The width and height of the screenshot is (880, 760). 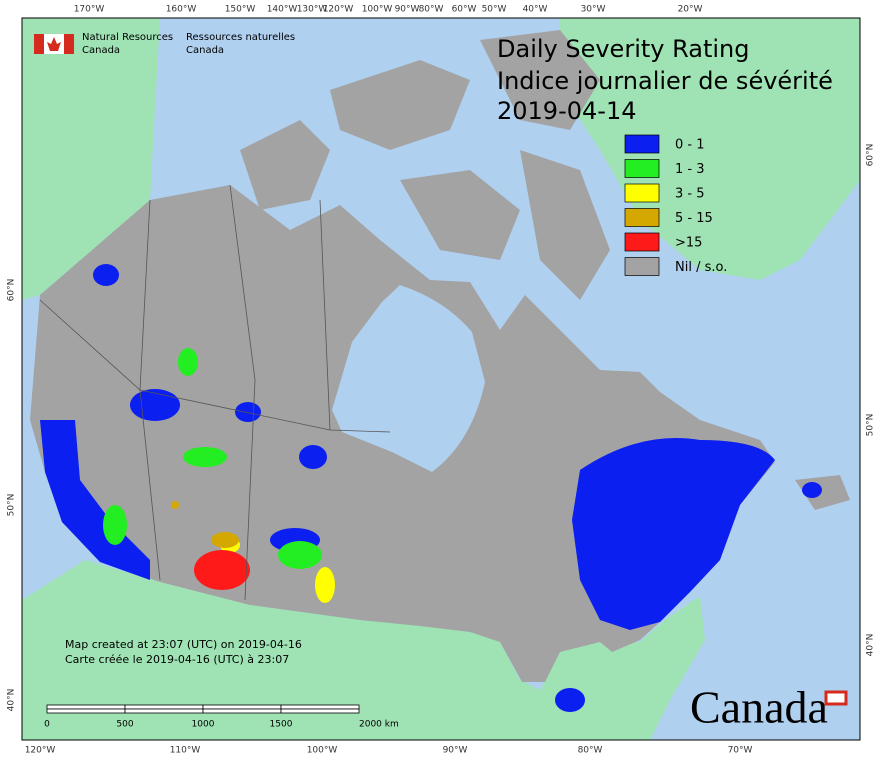 I want to click on longitude-label: 70°W, so click(x=740, y=751).